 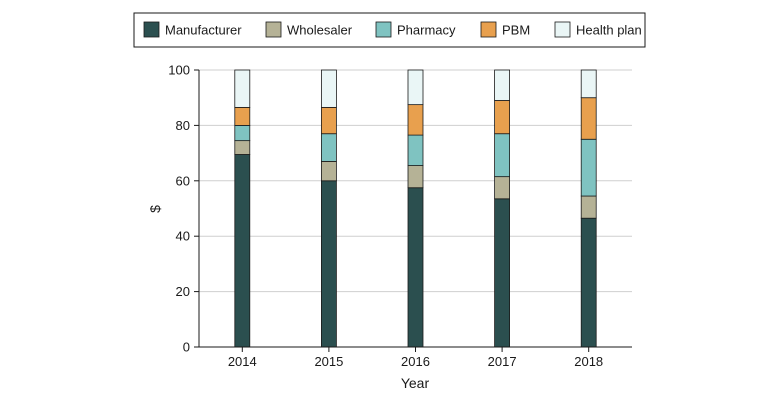 What do you see at coordinates (502, 361) in the screenshot?
I see `x-tick-label: 2017` at bounding box center [502, 361].